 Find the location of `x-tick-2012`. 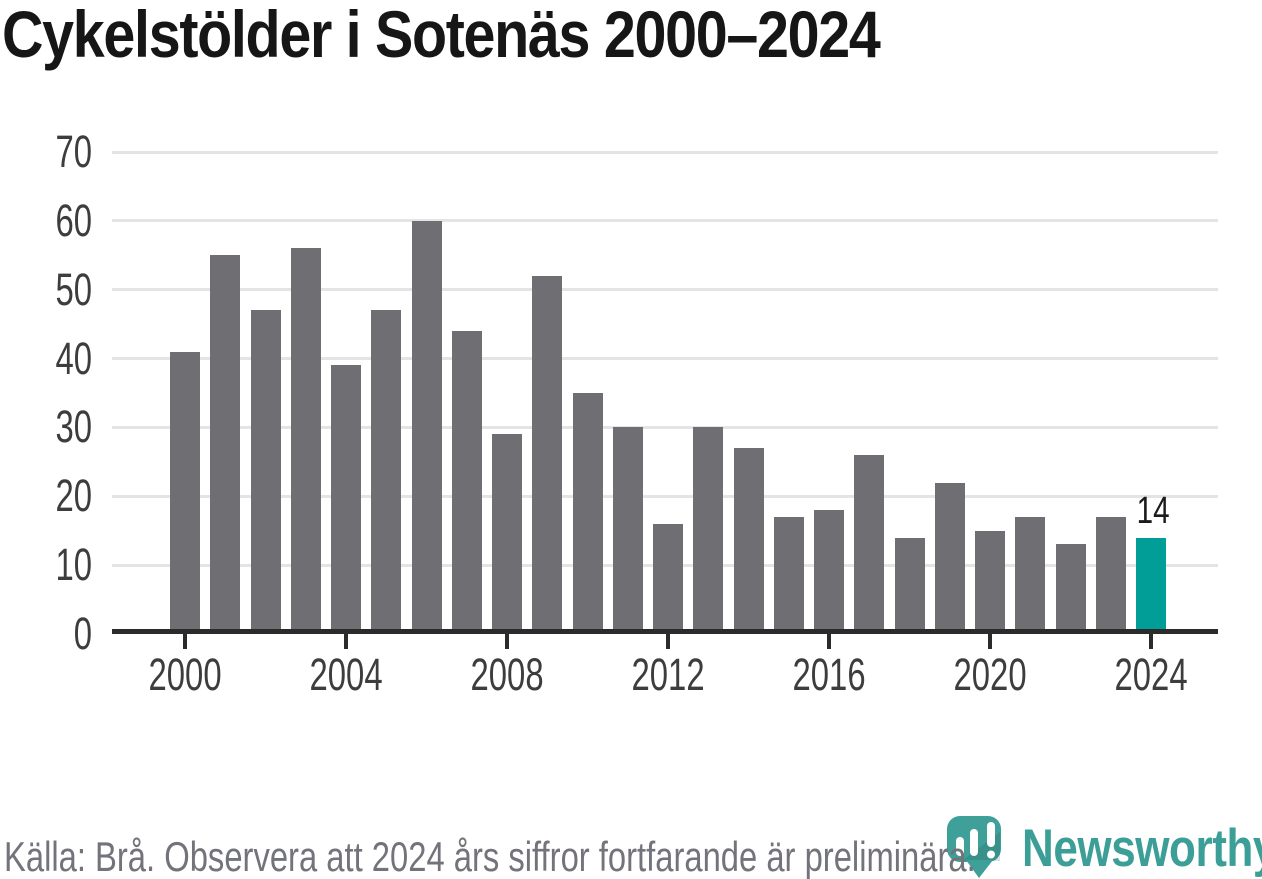

x-tick-2012 is located at coordinates (668, 641).